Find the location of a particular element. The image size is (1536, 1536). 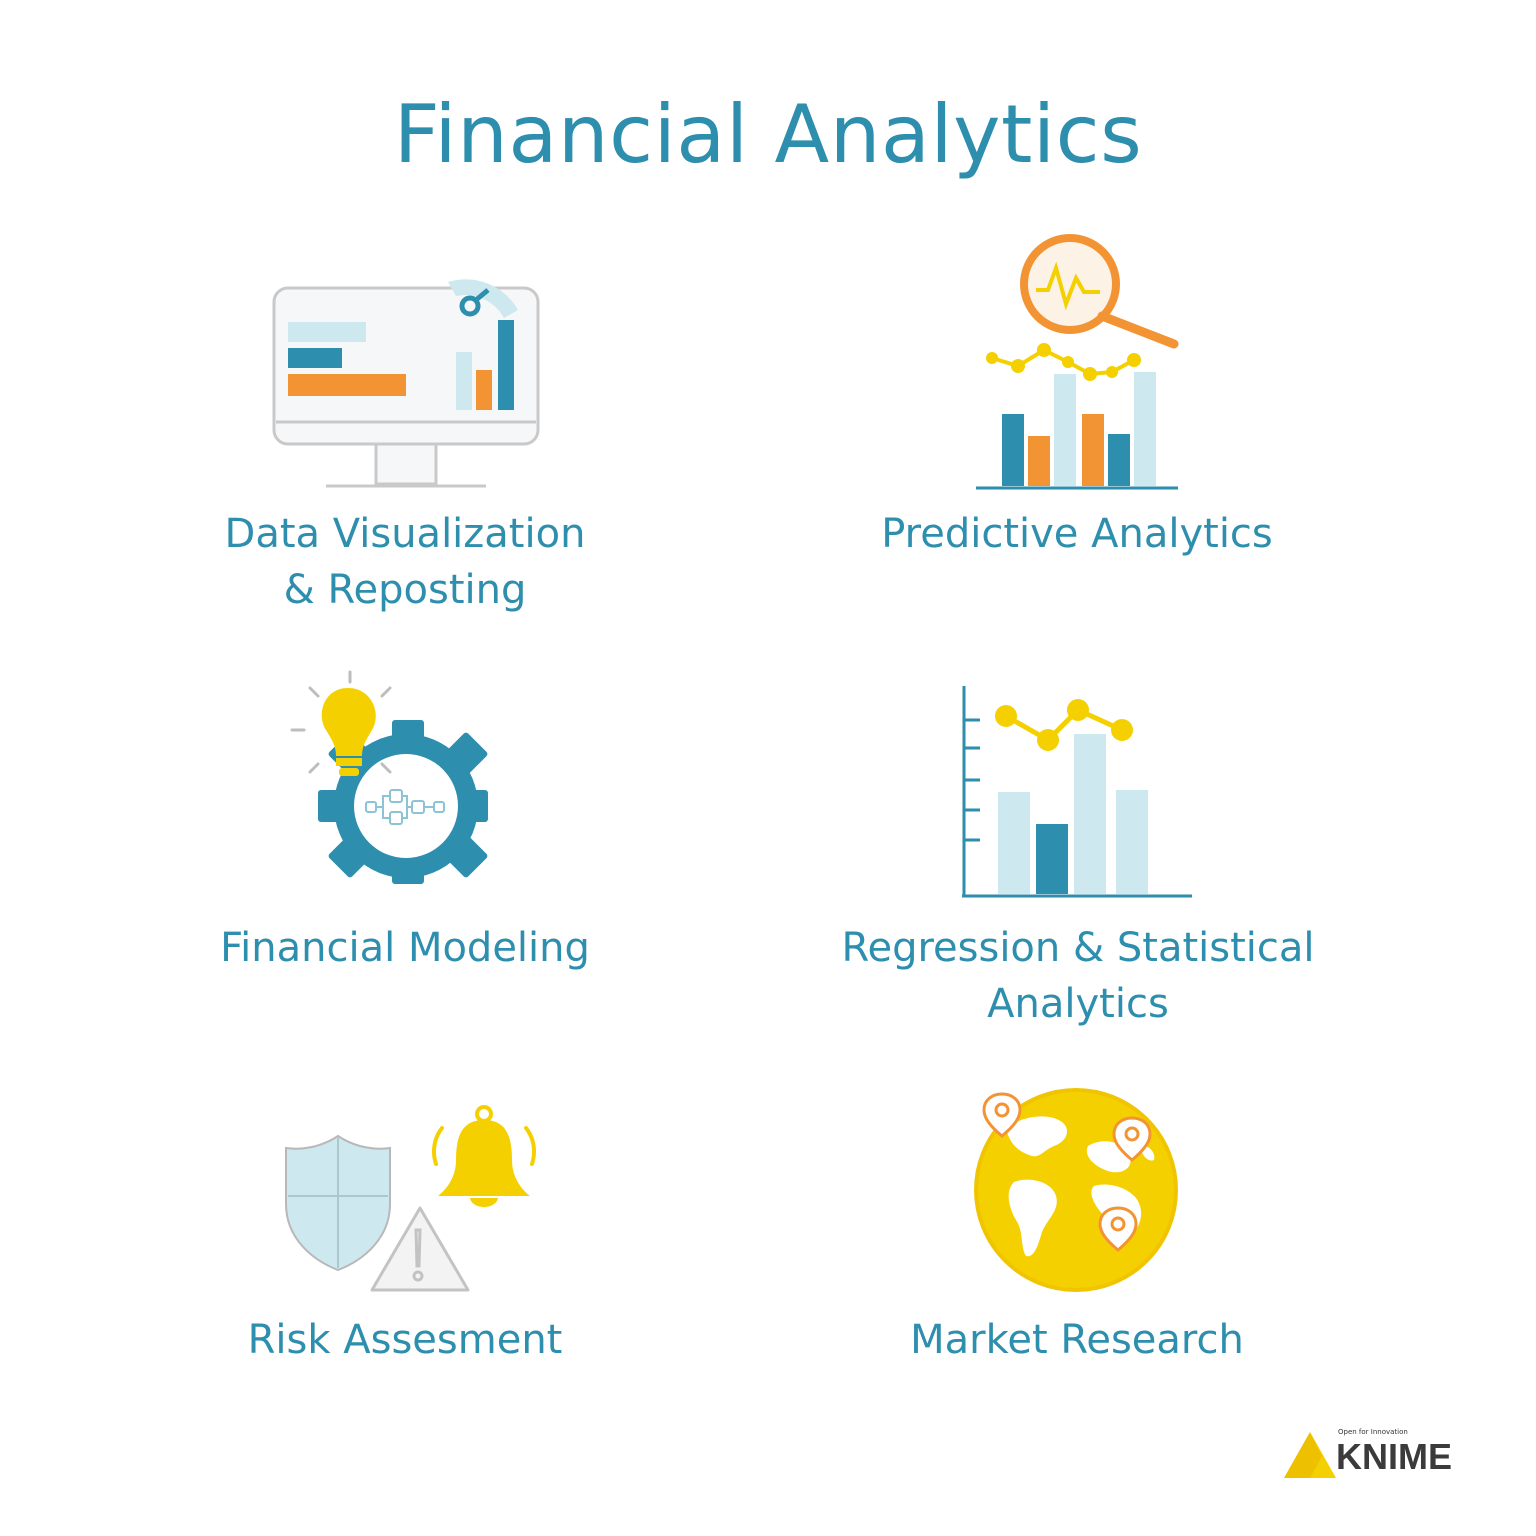

item-label-data-visualization: Data Visualization & Reposting is located at coordinates (405, 562).